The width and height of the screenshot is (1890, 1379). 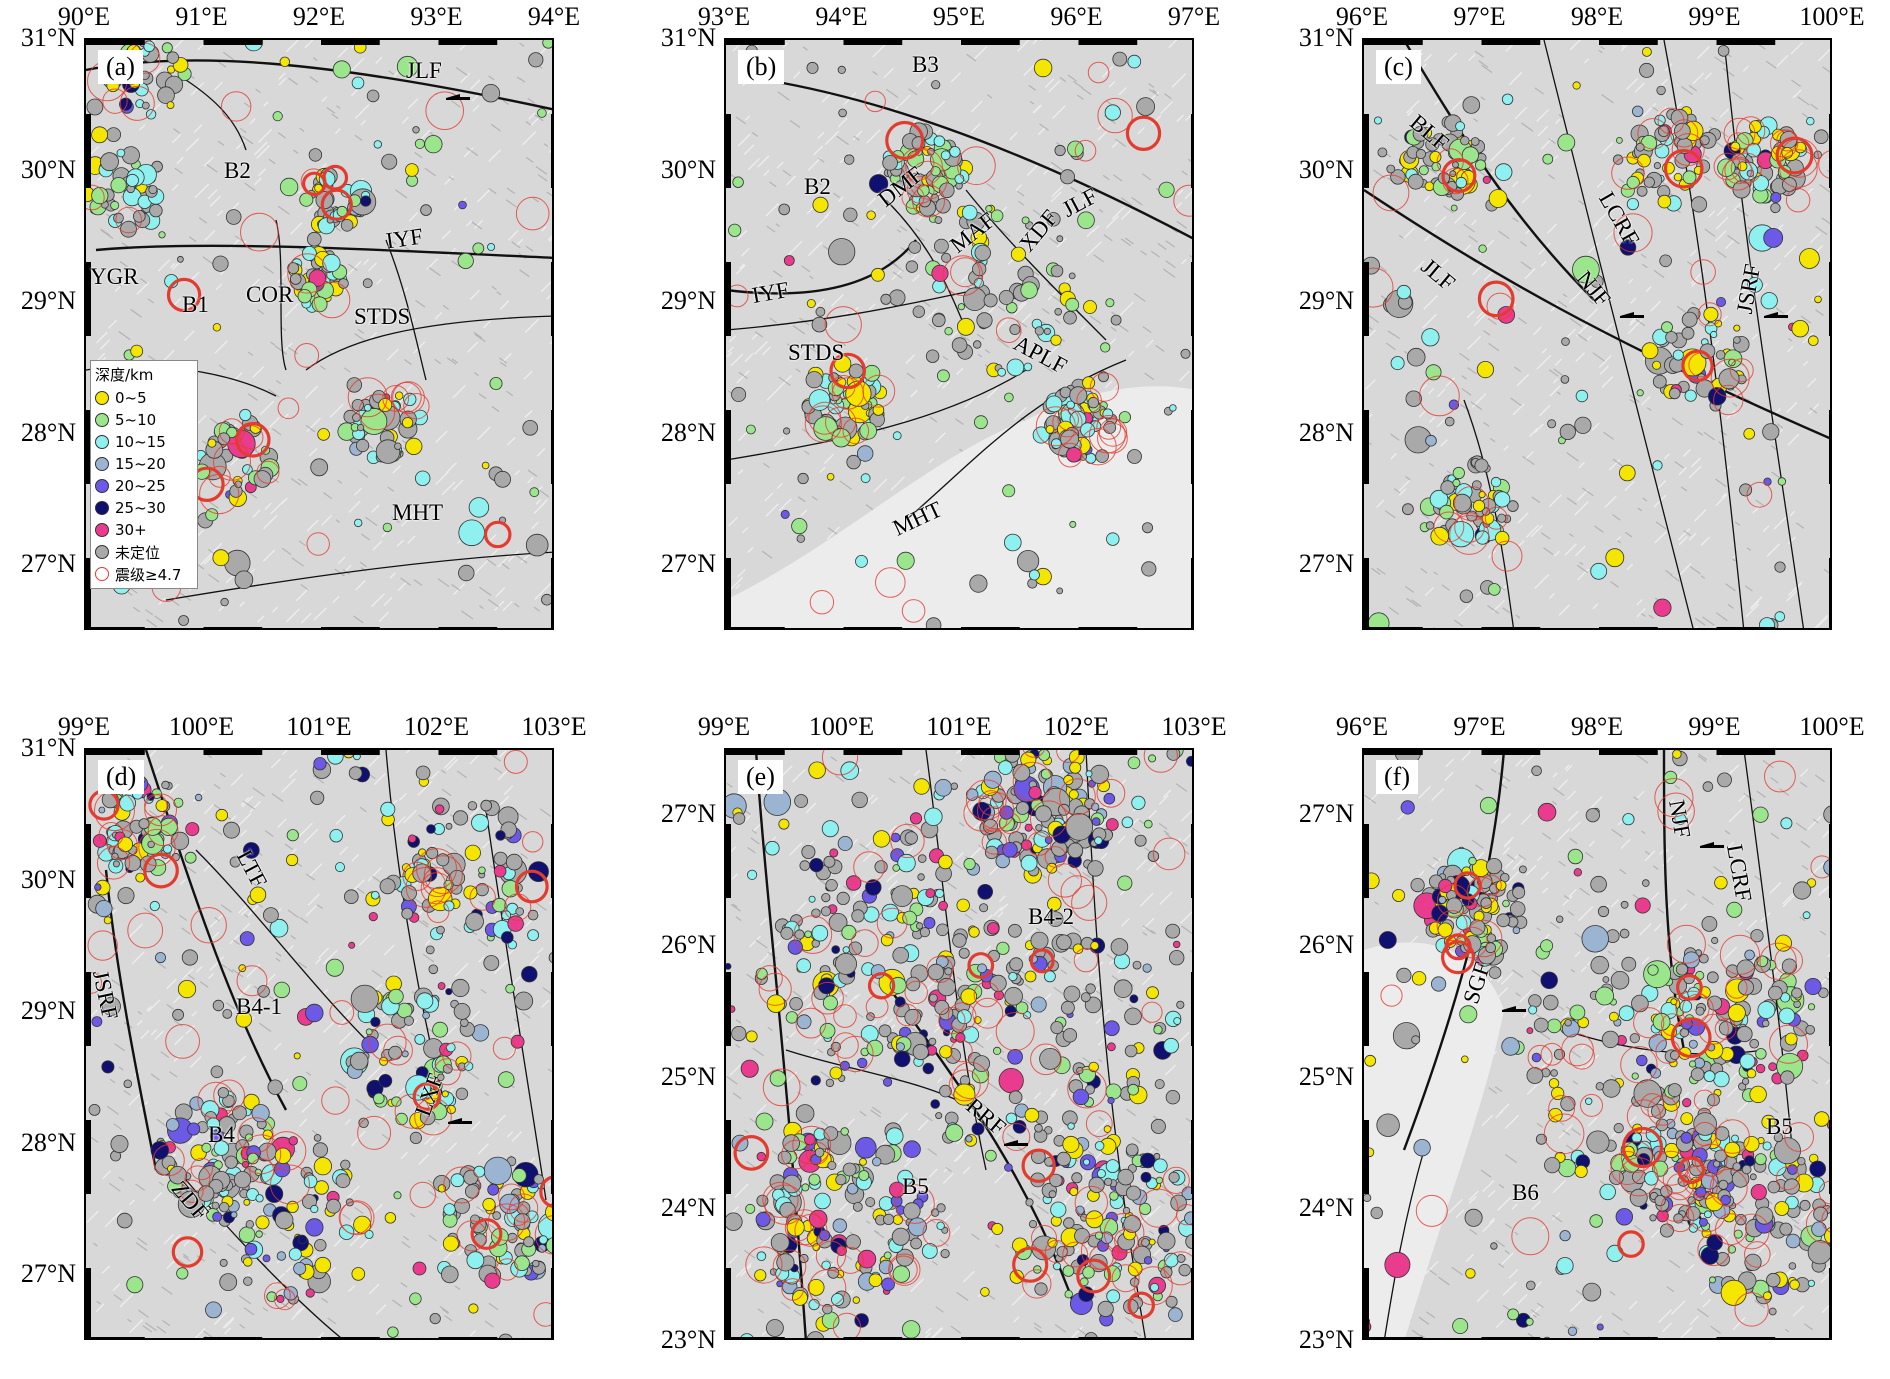 What do you see at coordinates (915, 1186) in the screenshot?
I see `label-b5: B5` at bounding box center [915, 1186].